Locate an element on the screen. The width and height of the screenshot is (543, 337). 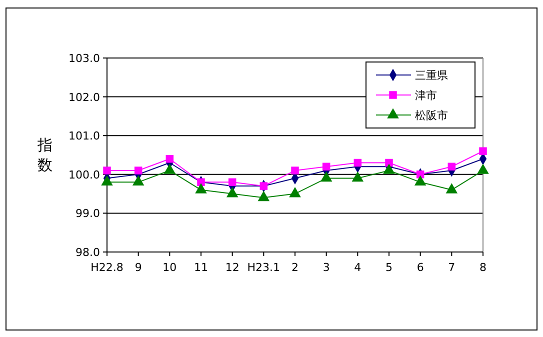
x-tick-label: 5 is located at coordinates (389, 267).